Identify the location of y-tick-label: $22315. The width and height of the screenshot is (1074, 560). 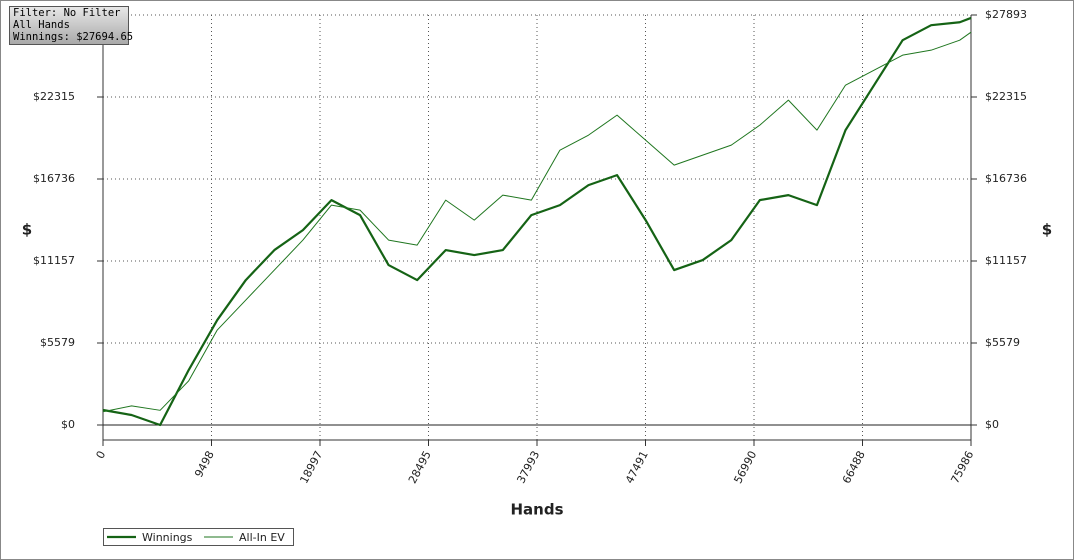
(54, 96).